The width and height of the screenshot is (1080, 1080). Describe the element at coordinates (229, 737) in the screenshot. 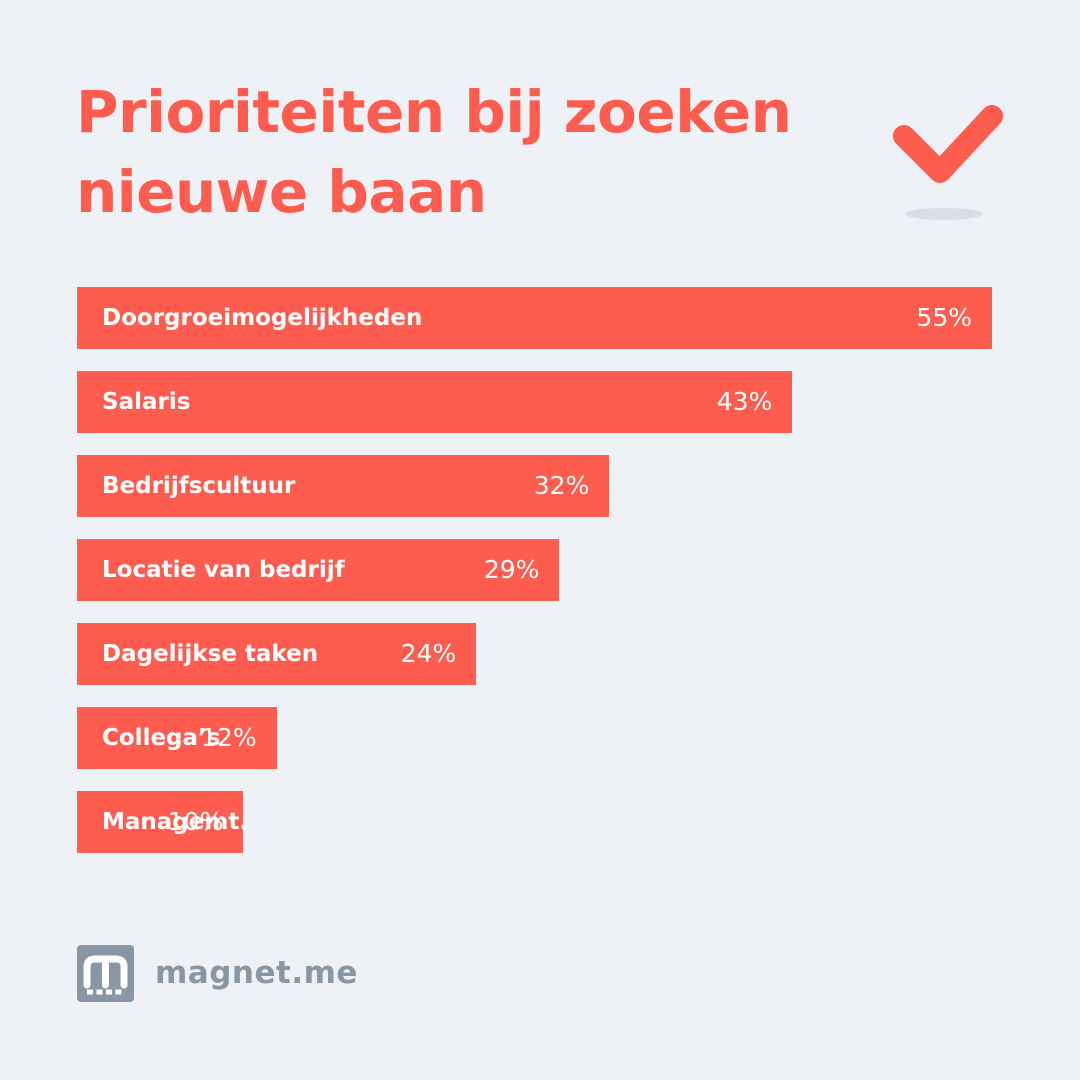

I see `bar-value-label: 12%` at that location.